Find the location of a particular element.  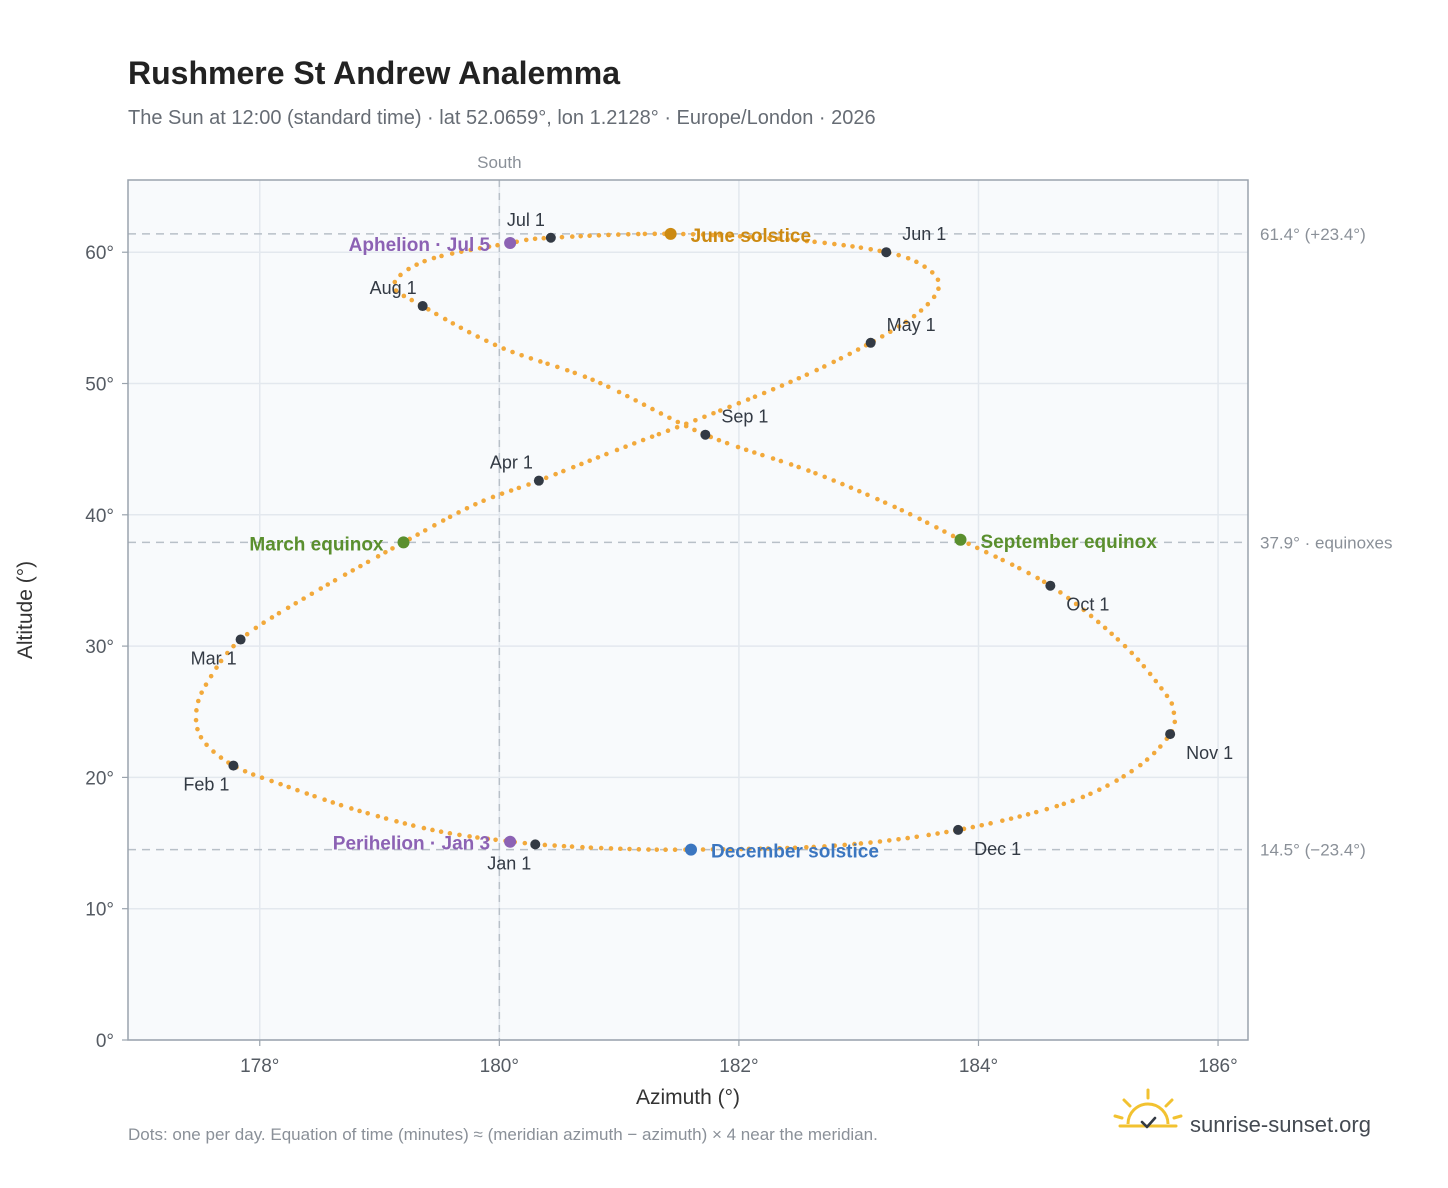

brand-name: sunrise-sunset.org is located at coordinates (1280, 1124).